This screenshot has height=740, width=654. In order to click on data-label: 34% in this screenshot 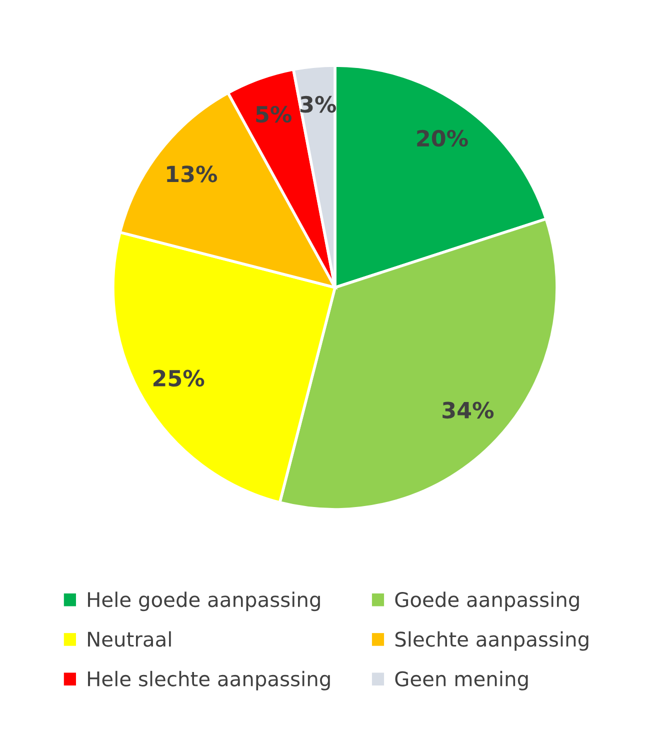, I will do `click(468, 410)`.